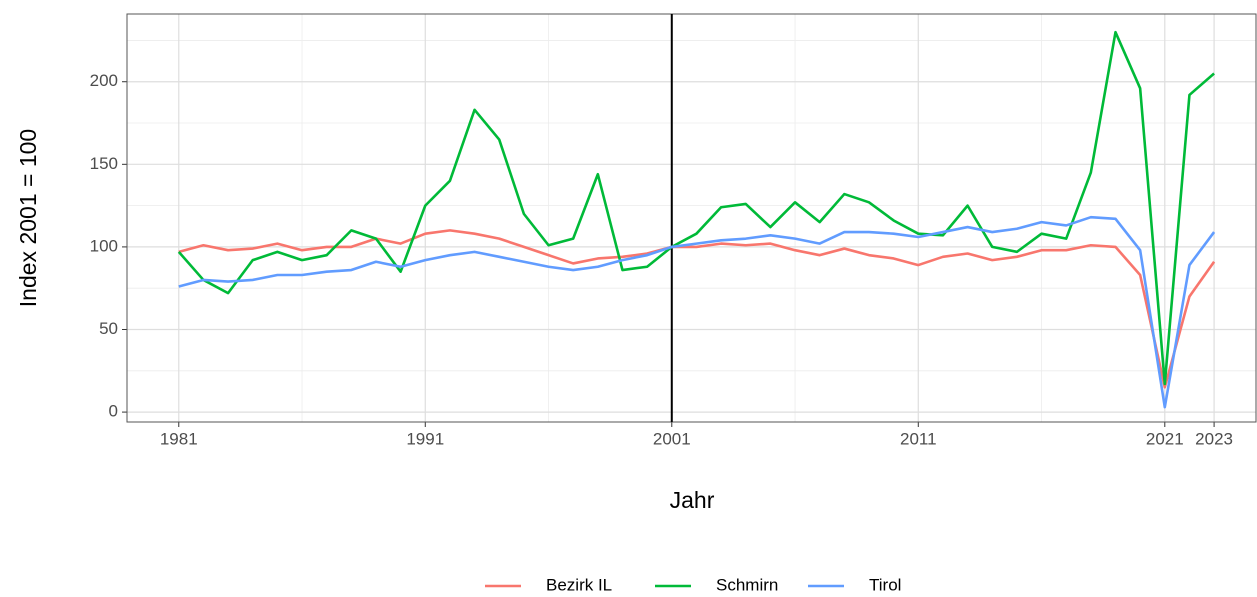 This screenshot has height=597, width=1257. Describe the element at coordinates (1165, 438) in the screenshot. I see `x-tick-label: 2021` at that location.